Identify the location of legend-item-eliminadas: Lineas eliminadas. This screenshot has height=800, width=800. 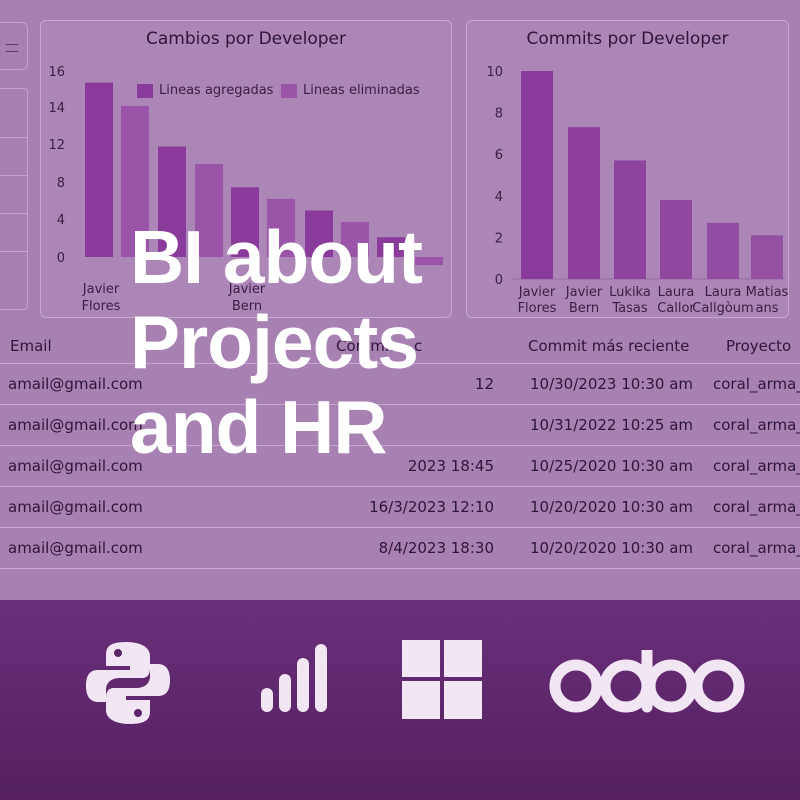
(350, 90).